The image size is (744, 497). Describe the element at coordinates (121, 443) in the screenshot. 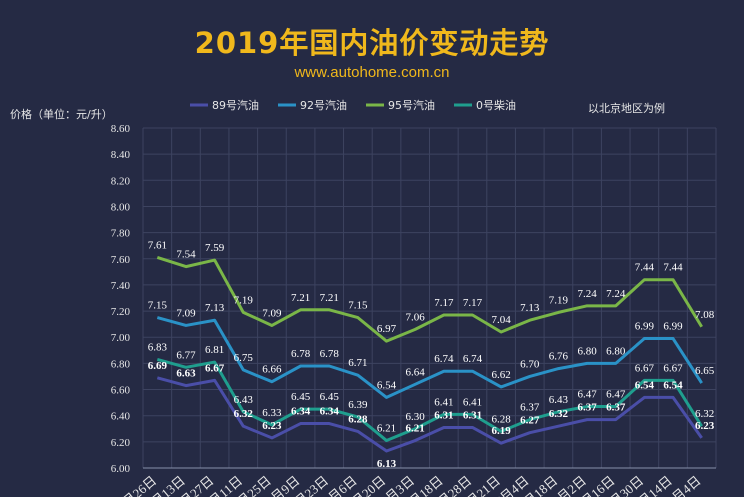

I see `y-tick-label: 6.20` at that location.